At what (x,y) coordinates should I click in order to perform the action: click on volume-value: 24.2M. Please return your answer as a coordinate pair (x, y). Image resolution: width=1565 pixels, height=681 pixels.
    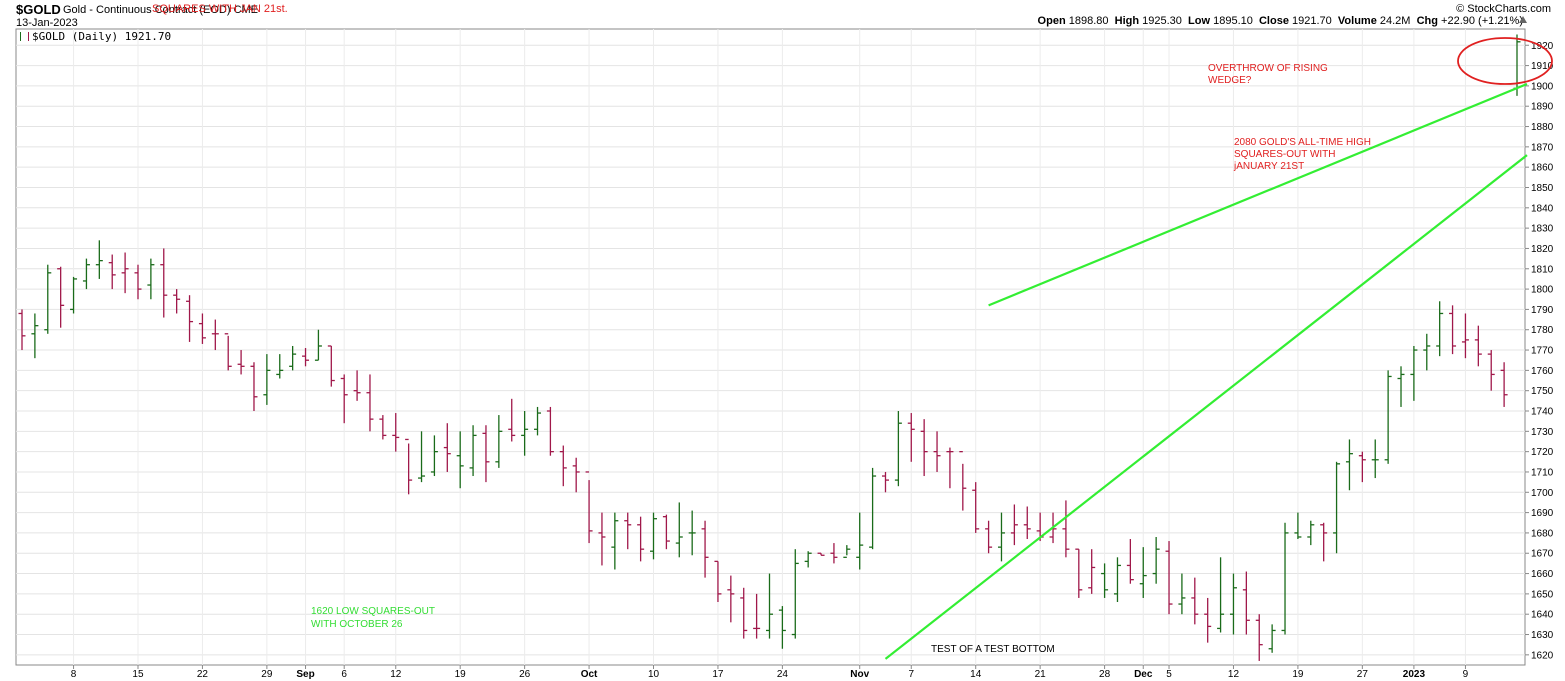
    Looking at the image, I should click on (1395, 21).